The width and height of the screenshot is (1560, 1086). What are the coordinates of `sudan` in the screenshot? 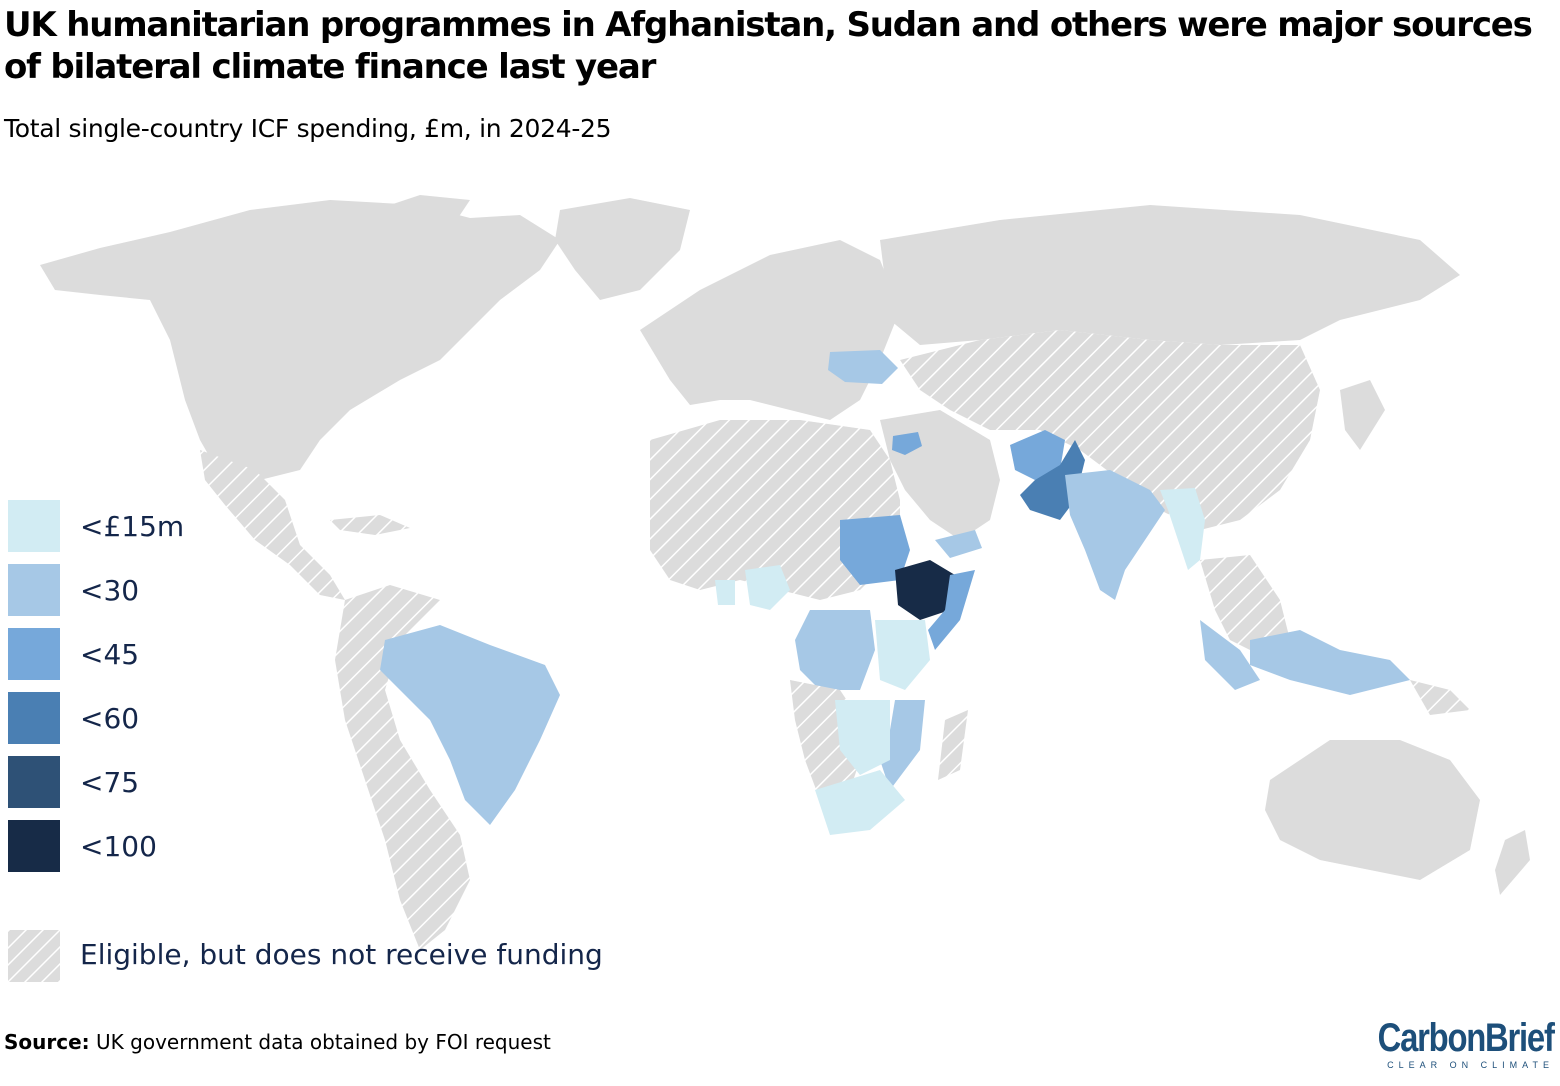 It's located at (875, 550).